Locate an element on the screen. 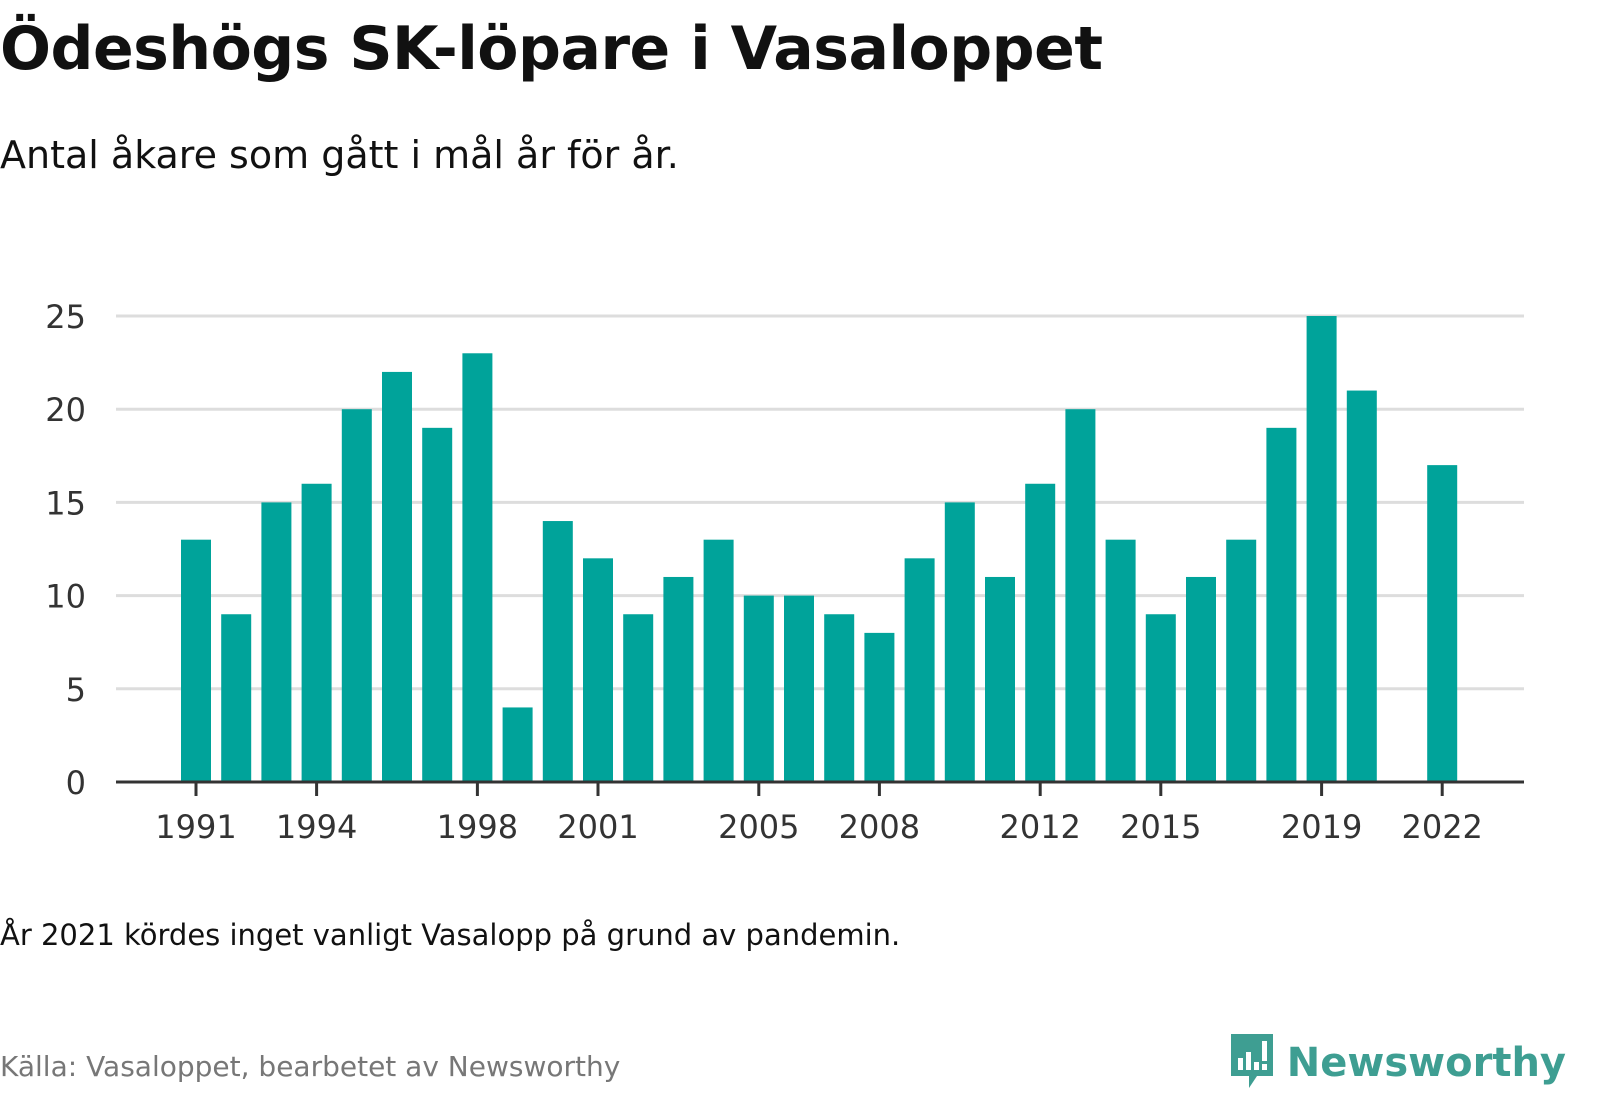 Image resolution: width=1600 pixels, height=1100 pixels. y-tick-label: 25 is located at coordinates (65, 317).